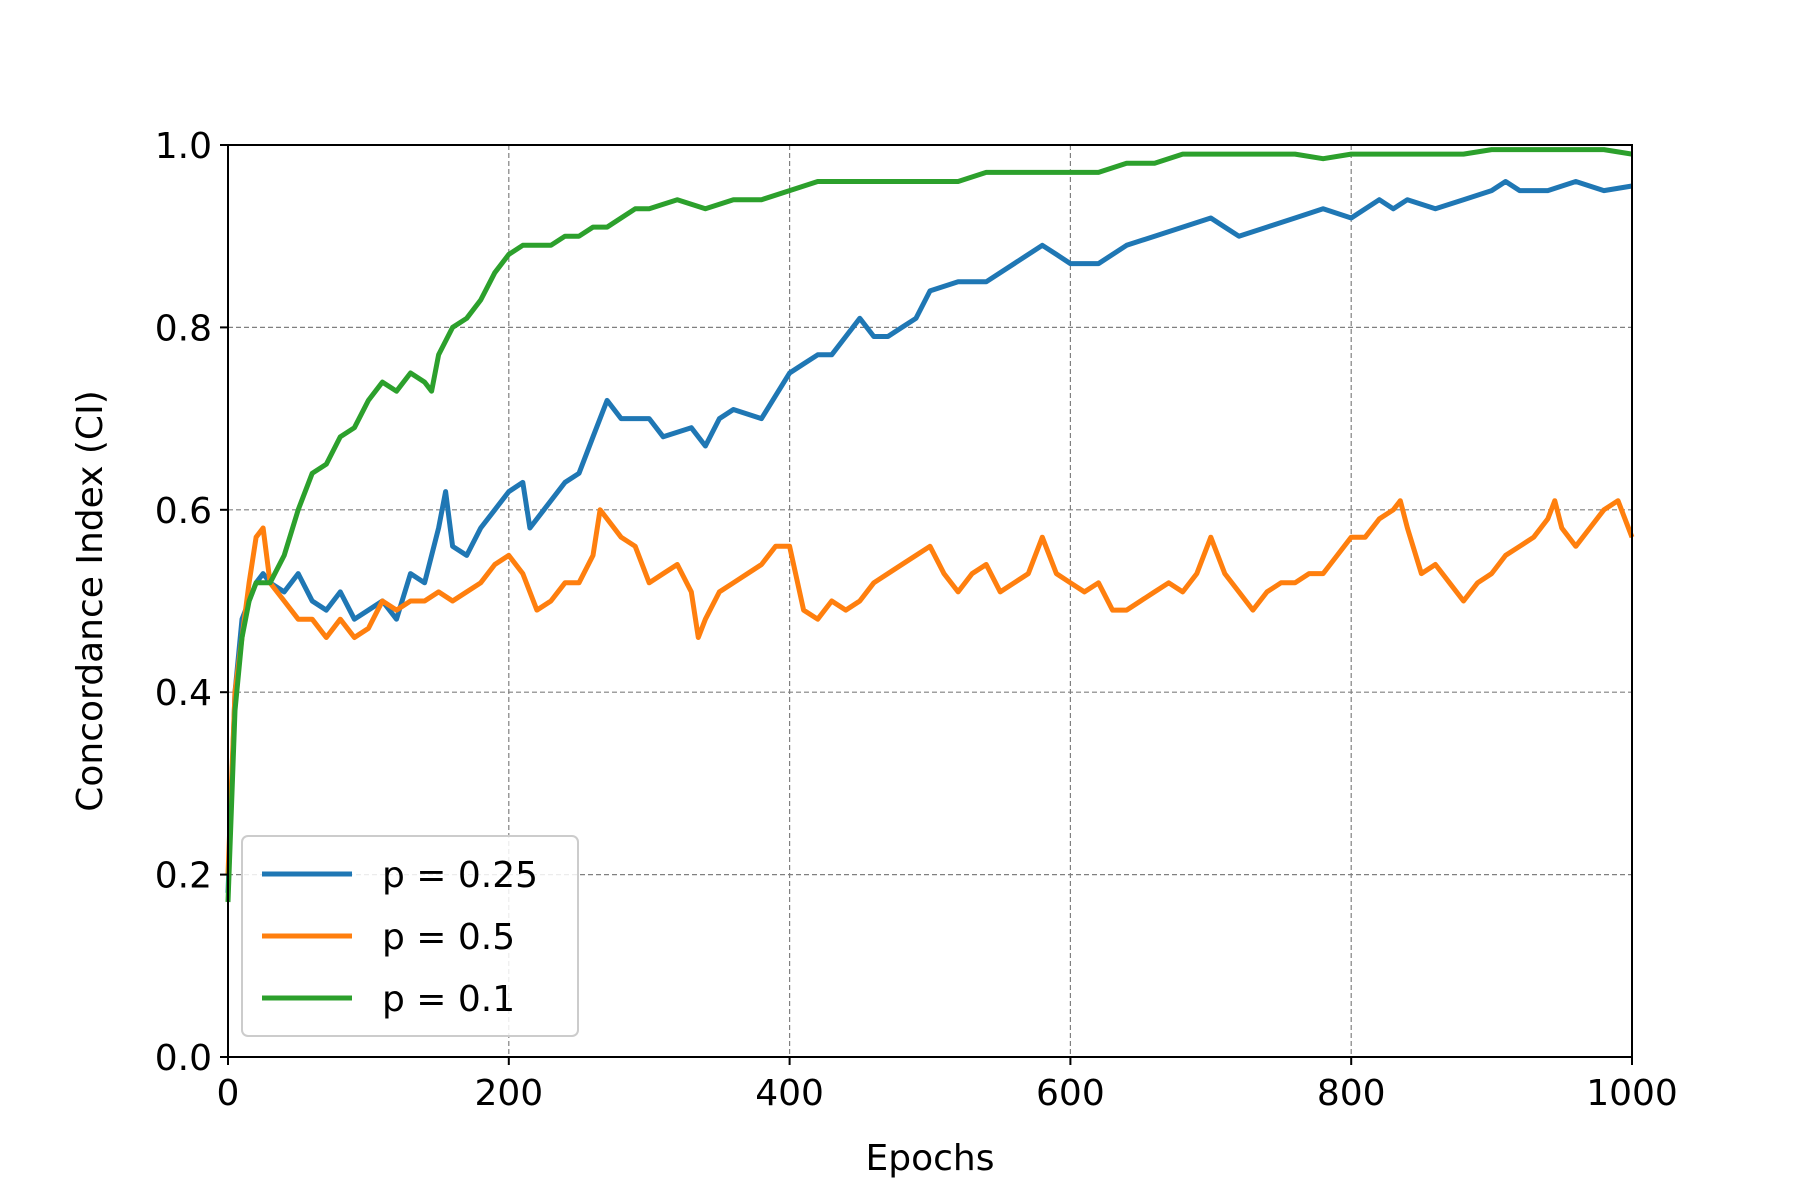 The width and height of the screenshot is (1800, 1200). What do you see at coordinates (448, 999) in the screenshot?
I see `legend-label-2: p = 0.1` at bounding box center [448, 999].